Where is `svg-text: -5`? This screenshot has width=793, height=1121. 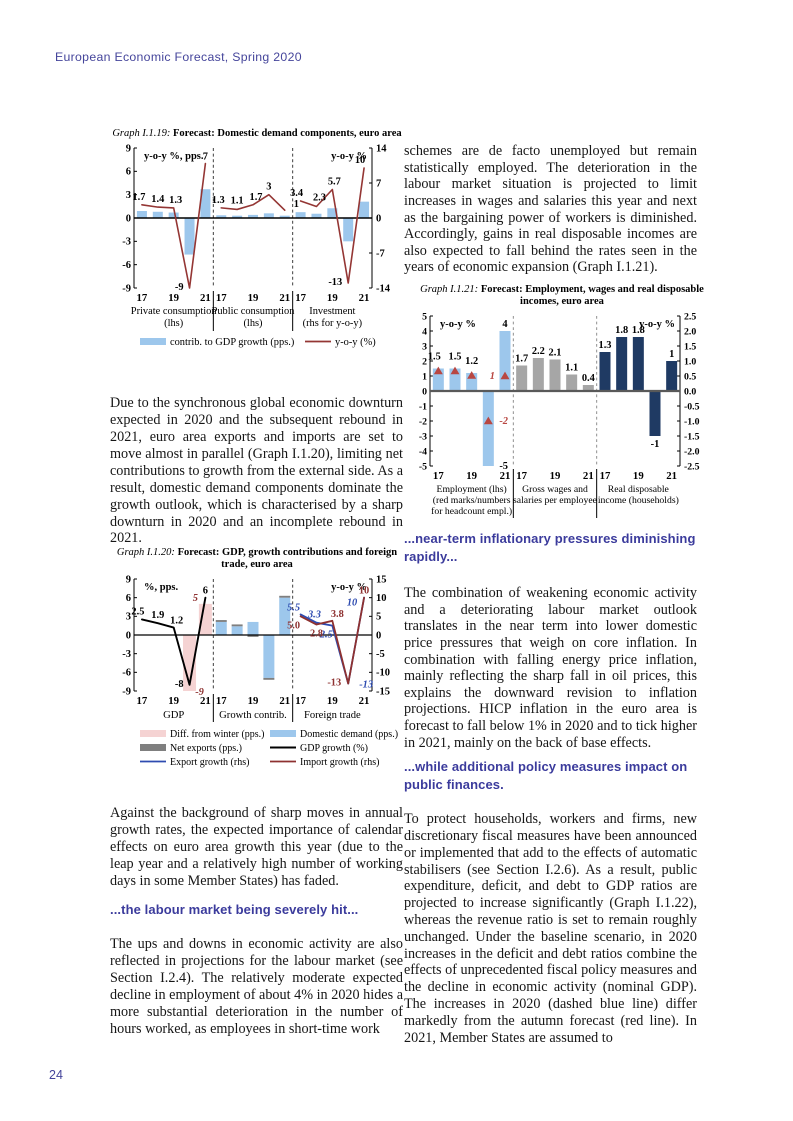
svg-text: -5 is located at coordinates (380, 654).